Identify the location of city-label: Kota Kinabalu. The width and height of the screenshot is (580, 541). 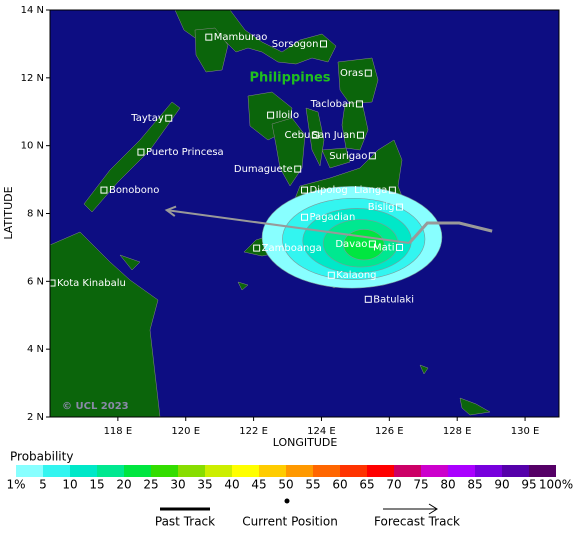
(91, 283).